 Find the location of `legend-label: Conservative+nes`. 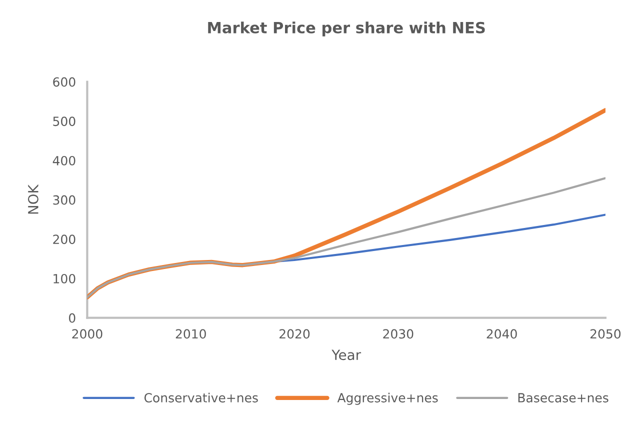

legend-label: Conservative+nes is located at coordinates (201, 397).